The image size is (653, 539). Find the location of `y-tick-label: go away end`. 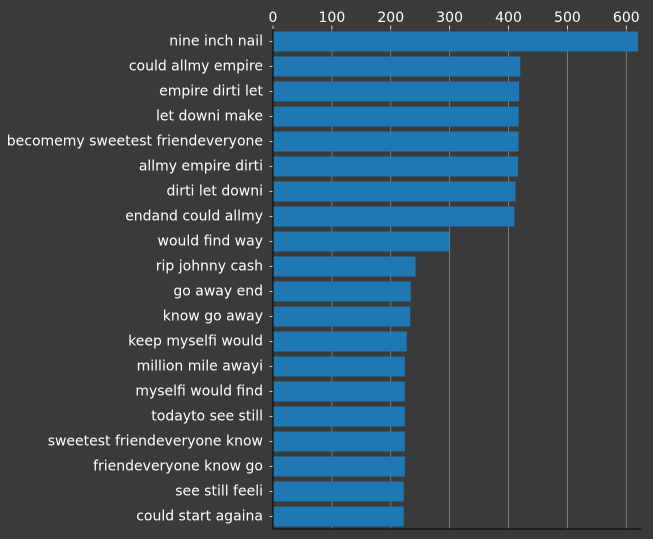

y-tick-label: go away end is located at coordinates (218, 292).